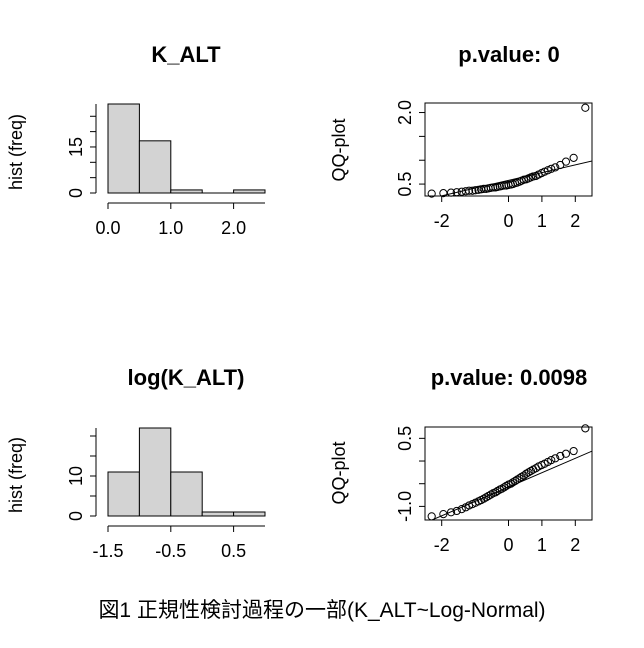  I want to click on chart-title: p.value: 0.0098, so click(509, 377).